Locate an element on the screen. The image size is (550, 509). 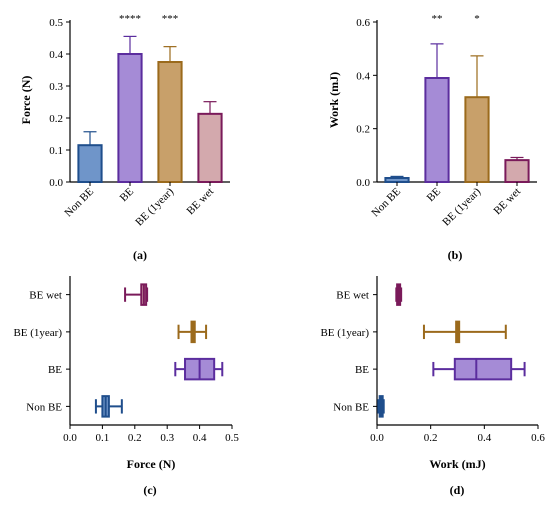
x-tick-label: 0.5 is located at coordinates (232, 438).